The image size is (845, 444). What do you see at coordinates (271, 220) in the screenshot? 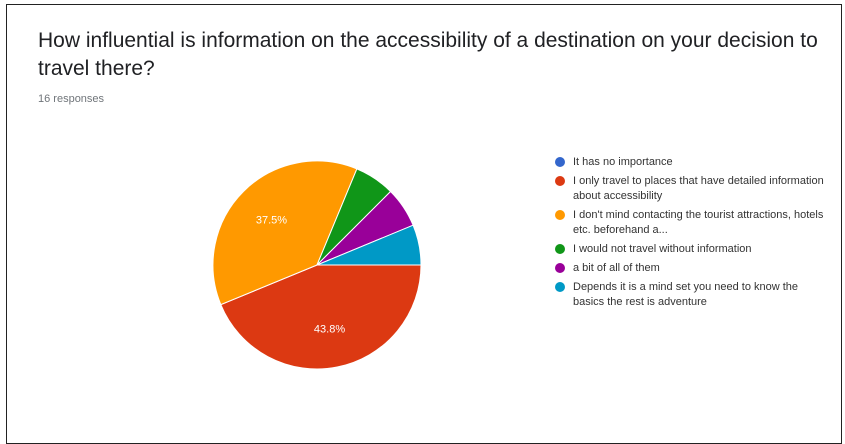
I see `slice-label: 37.5%` at bounding box center [271, 220].